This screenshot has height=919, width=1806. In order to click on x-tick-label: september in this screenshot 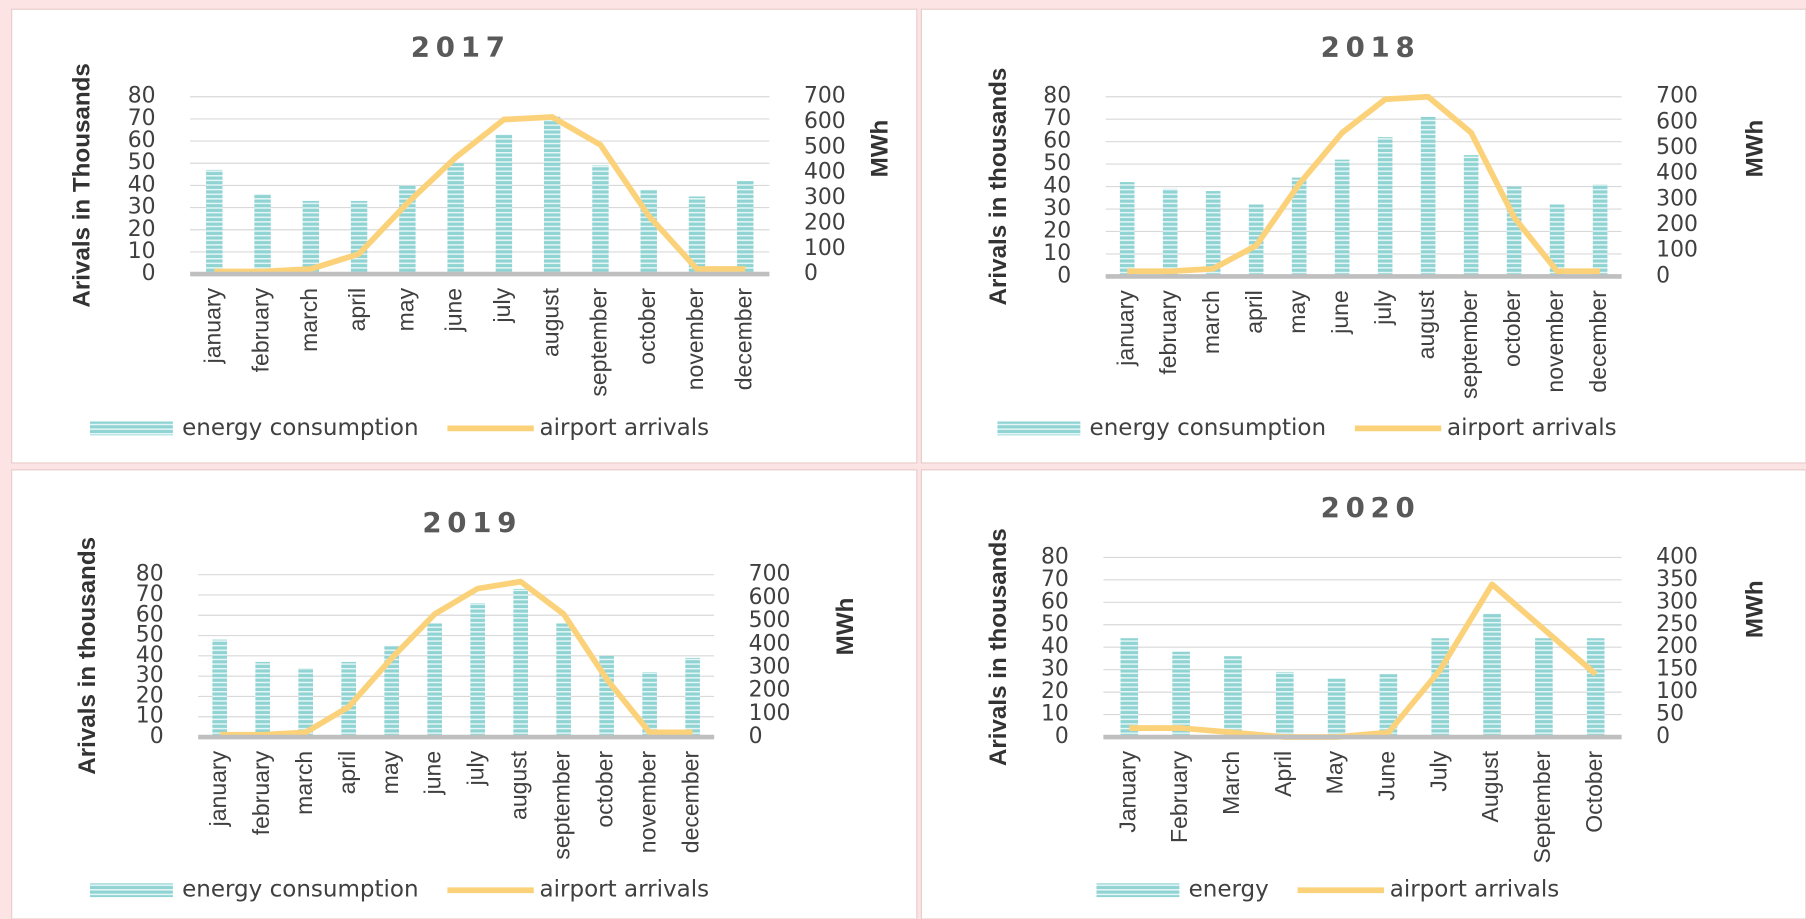, I will do `click(599, 342)`.